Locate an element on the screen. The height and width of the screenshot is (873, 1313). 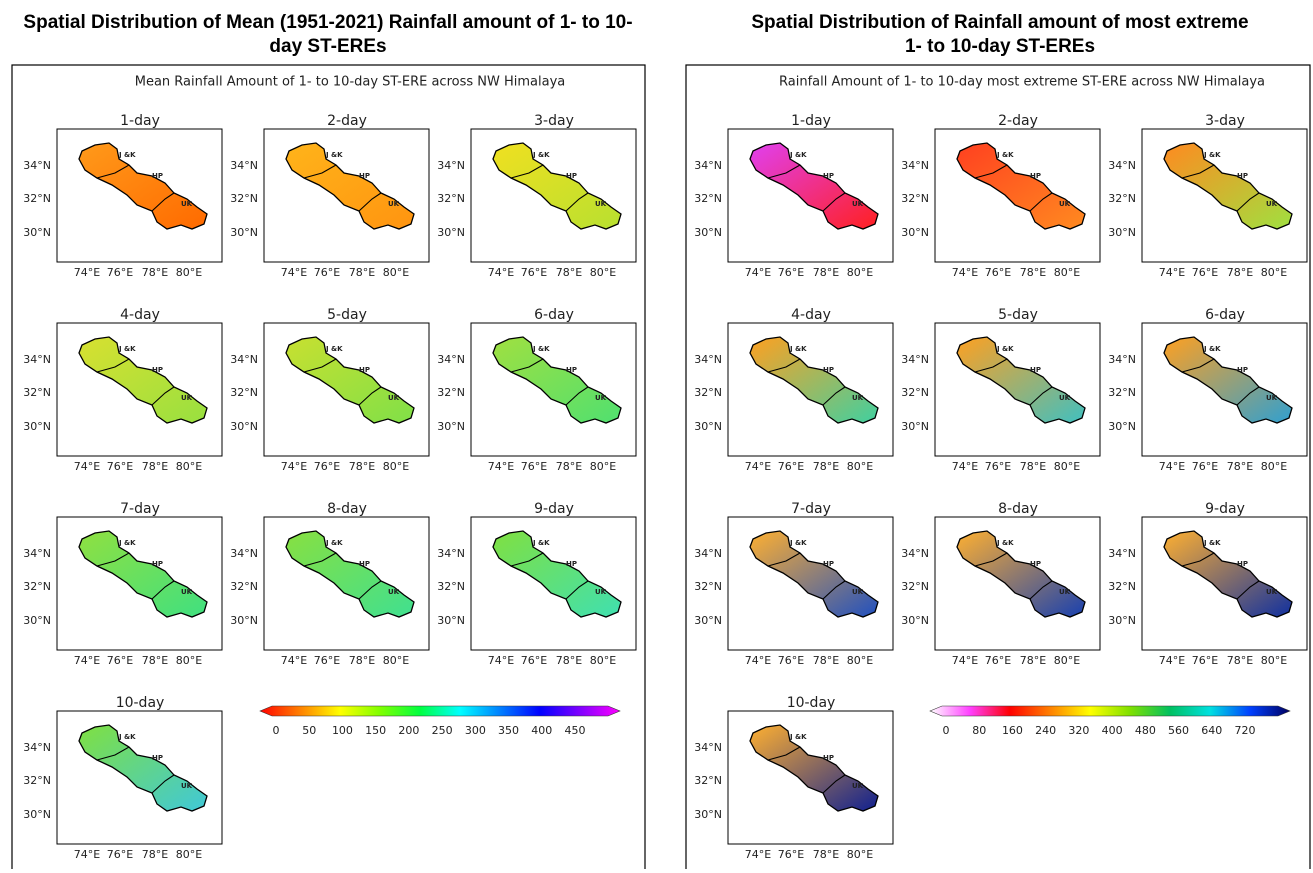
colorbar is located at coordinates (1110, 711).